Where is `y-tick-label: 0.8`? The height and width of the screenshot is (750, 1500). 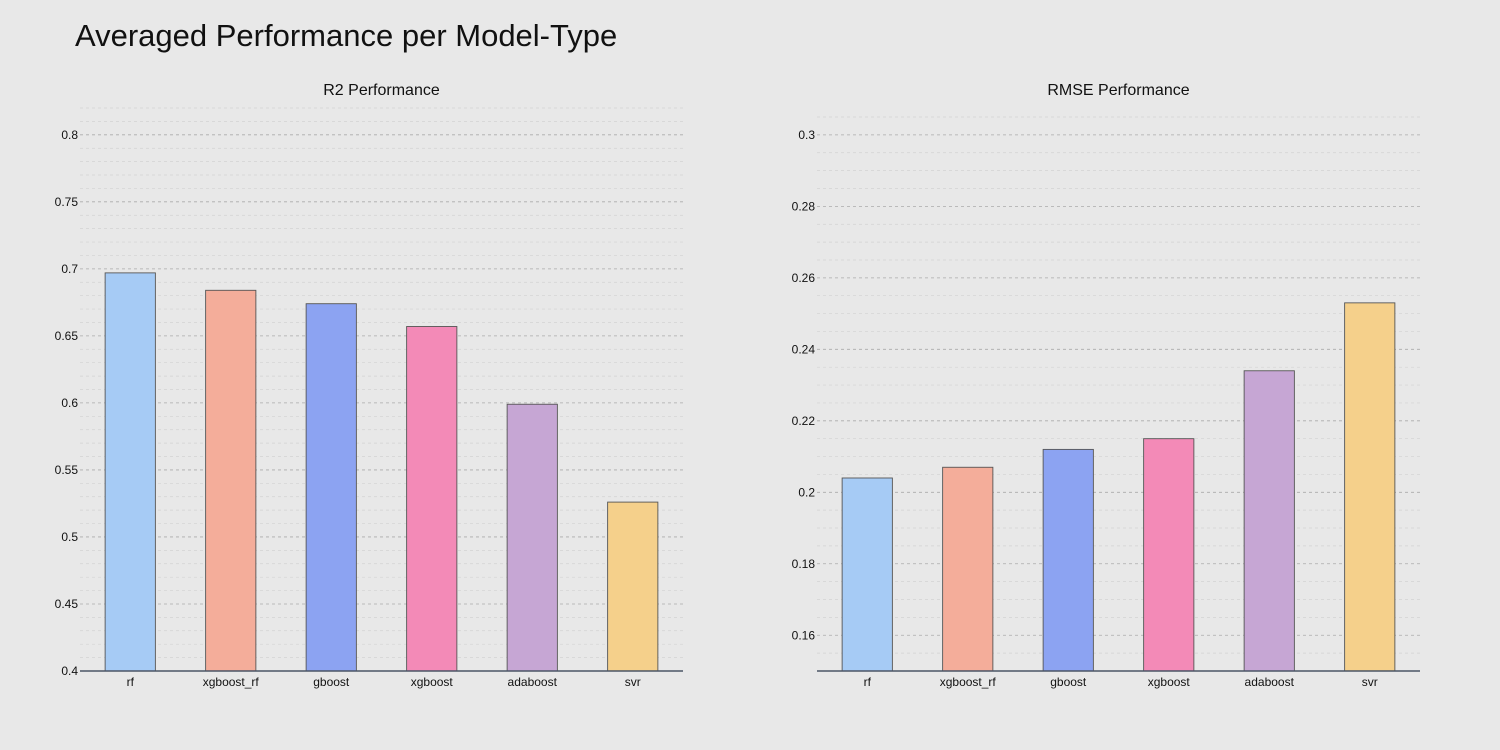 y-tick-label: 0.8 is located at coordinates (69, 135).